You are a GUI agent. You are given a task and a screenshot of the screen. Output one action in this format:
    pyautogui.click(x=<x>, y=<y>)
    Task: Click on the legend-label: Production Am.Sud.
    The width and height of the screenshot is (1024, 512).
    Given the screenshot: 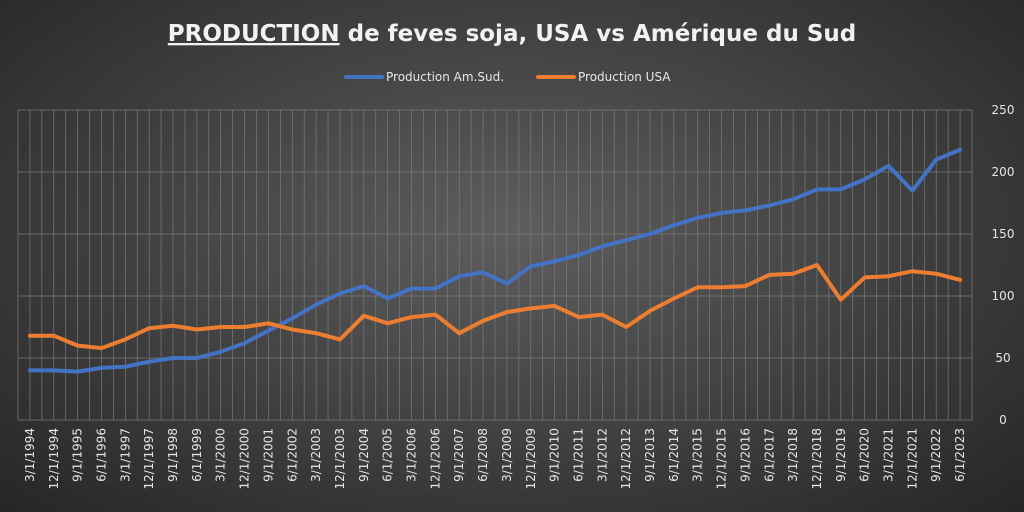 What is the action you would take?
    pyautogui.click(x=445, y=77)
    